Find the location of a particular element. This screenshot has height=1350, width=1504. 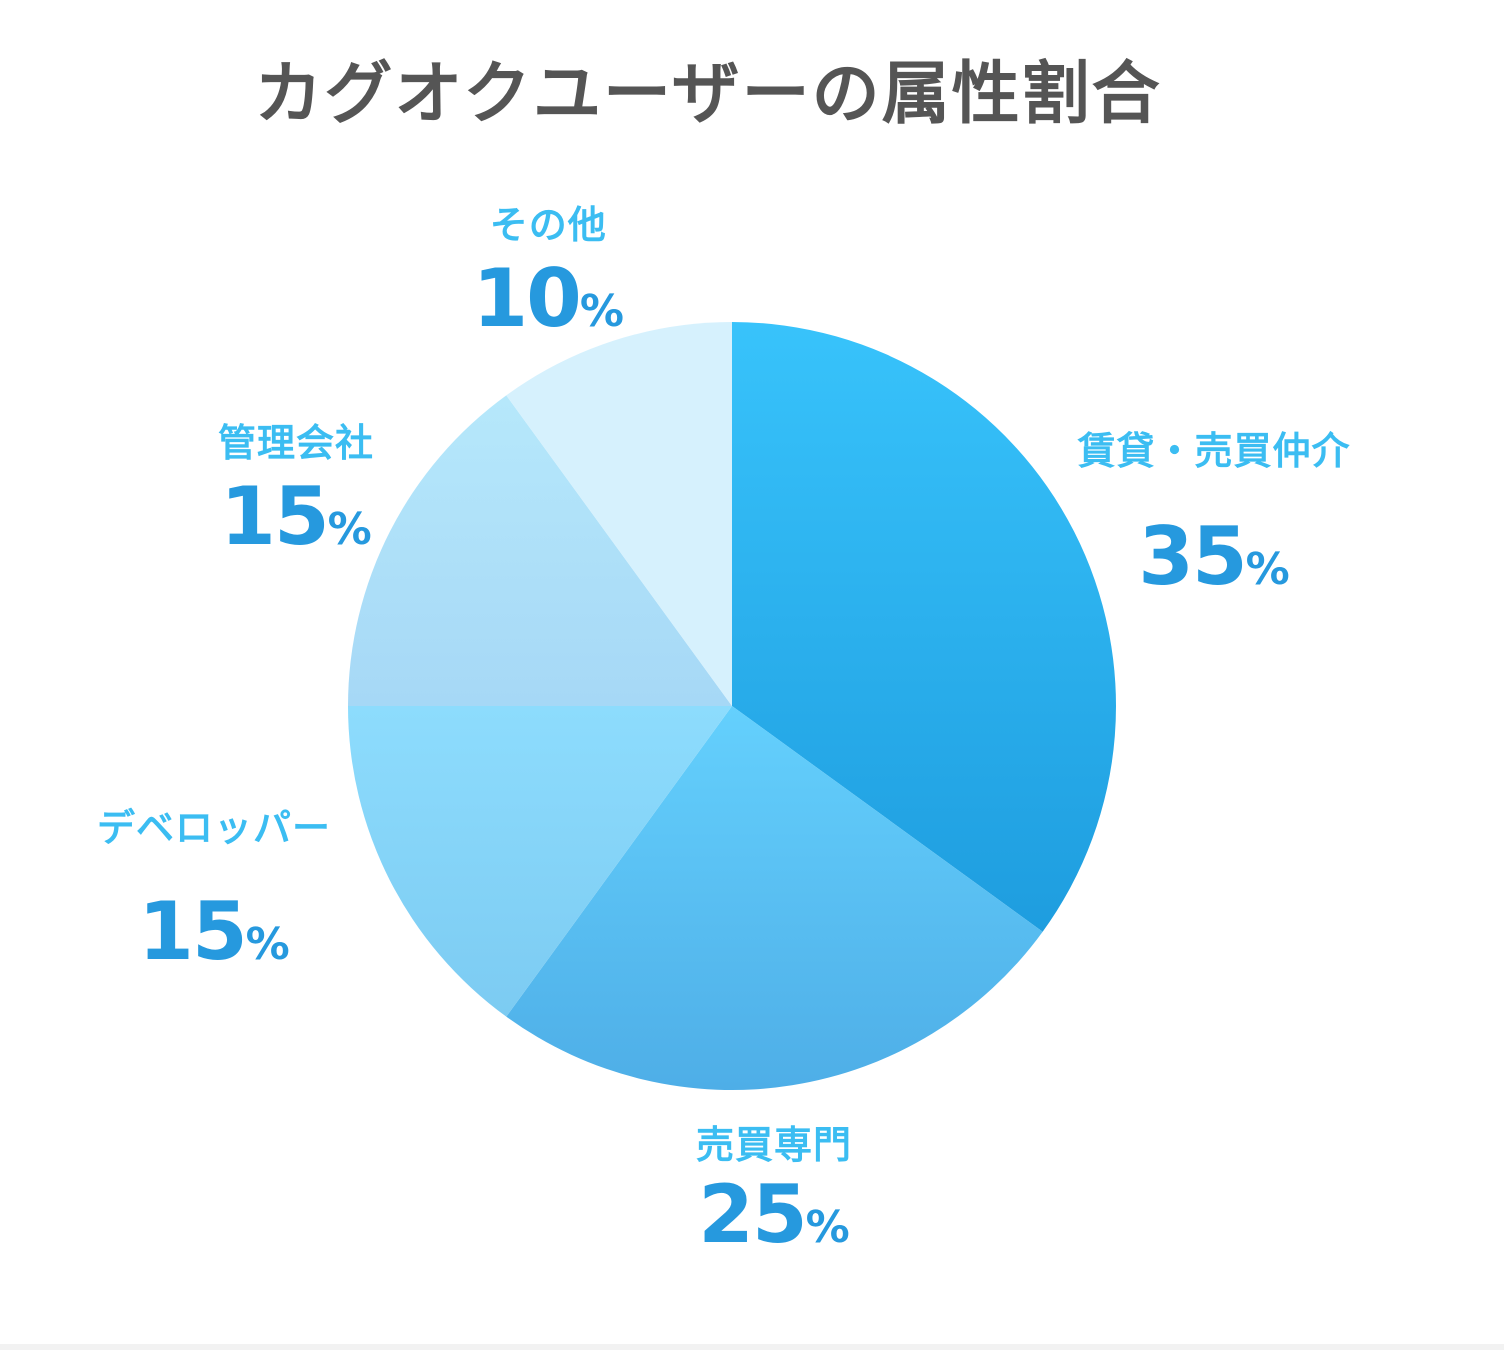

slice-label-name: 売買専門 is located at coordinates (774, 1145).